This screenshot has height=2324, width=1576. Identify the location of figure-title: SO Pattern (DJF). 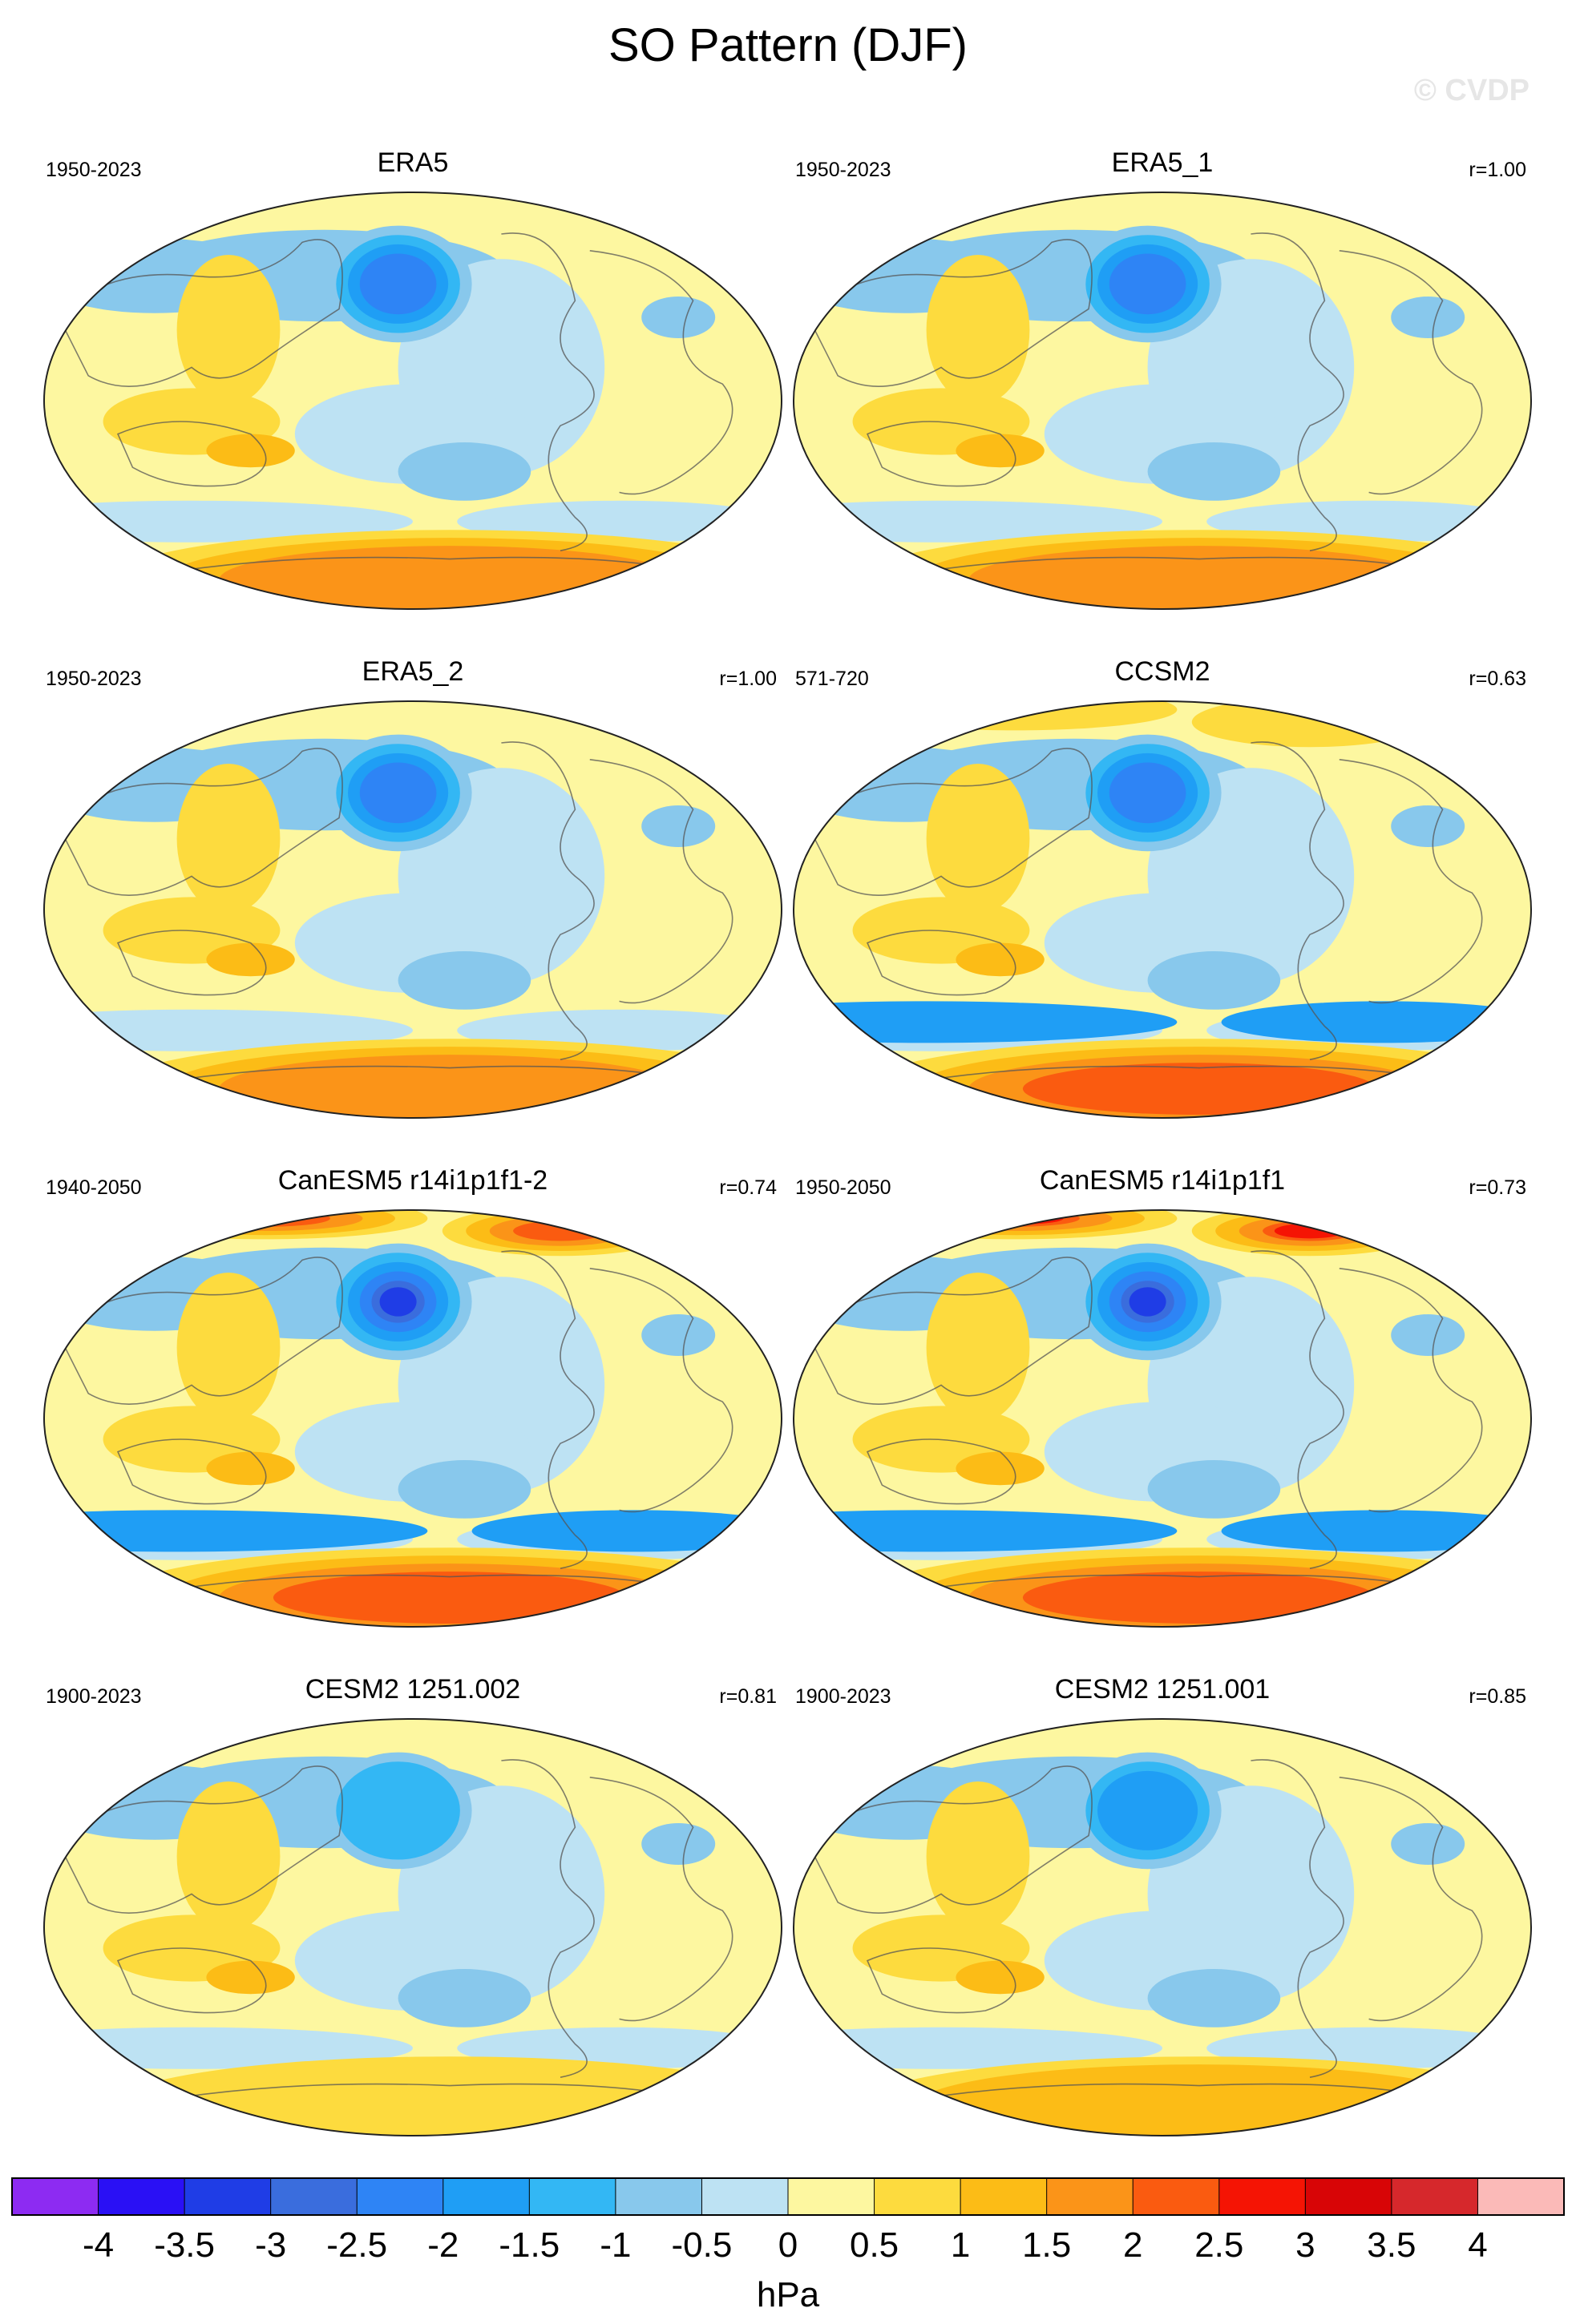
(788, 45).